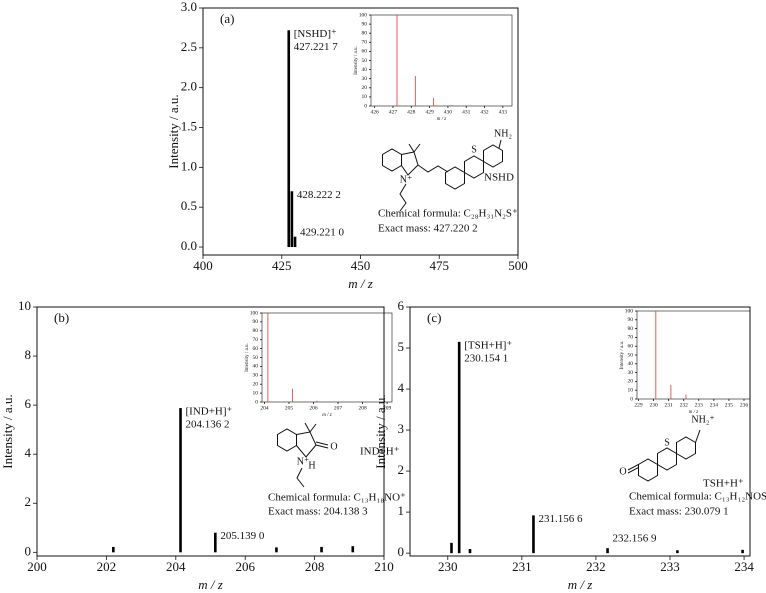  What do you see at coordinates (401, 428) in the screenshot?
I see `y-tick-label: 3` at bounding box center [401, 428].